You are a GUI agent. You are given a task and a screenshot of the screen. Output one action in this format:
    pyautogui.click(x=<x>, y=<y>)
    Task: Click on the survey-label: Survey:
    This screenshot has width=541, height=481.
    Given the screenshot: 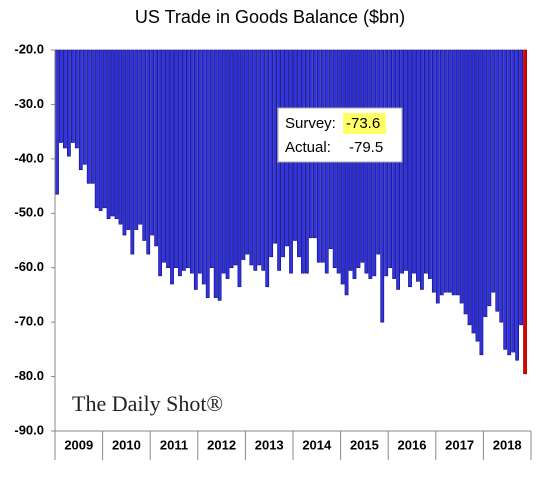 What is the action you would take?
    pyautogui.click(x=310, y=123)
    